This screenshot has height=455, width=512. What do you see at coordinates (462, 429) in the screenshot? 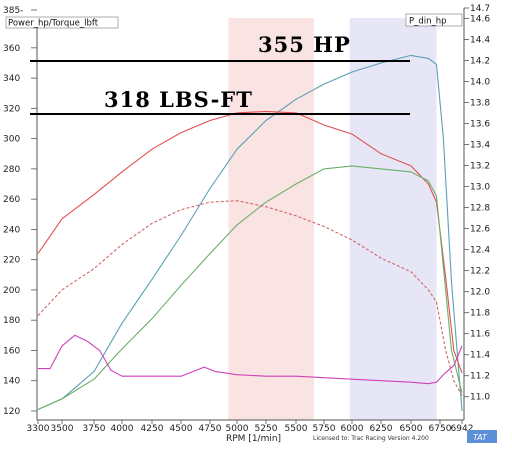
I see `x-tick-label-15: 6942` at bounding box center [462, 429].